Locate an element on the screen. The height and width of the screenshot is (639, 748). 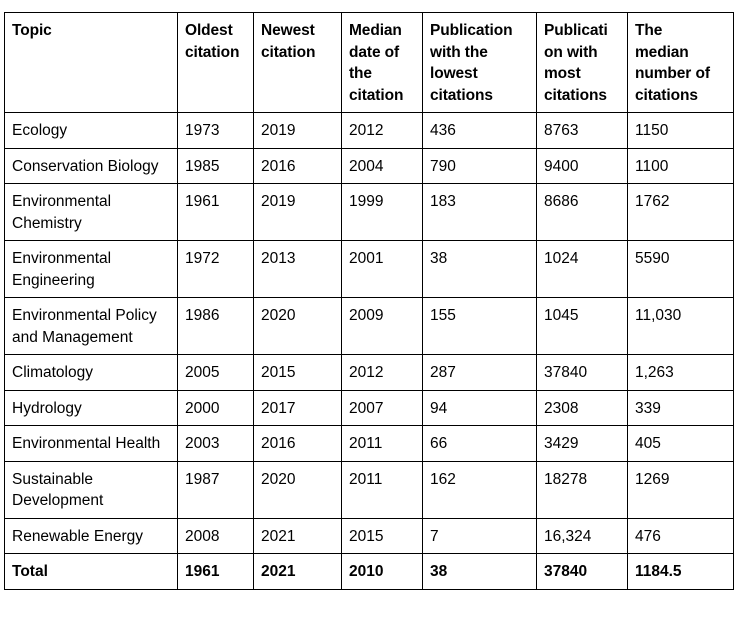
table-row: Ecology 1973 2019 2012 436 8763 1150 is located at coordinates (369, 130).